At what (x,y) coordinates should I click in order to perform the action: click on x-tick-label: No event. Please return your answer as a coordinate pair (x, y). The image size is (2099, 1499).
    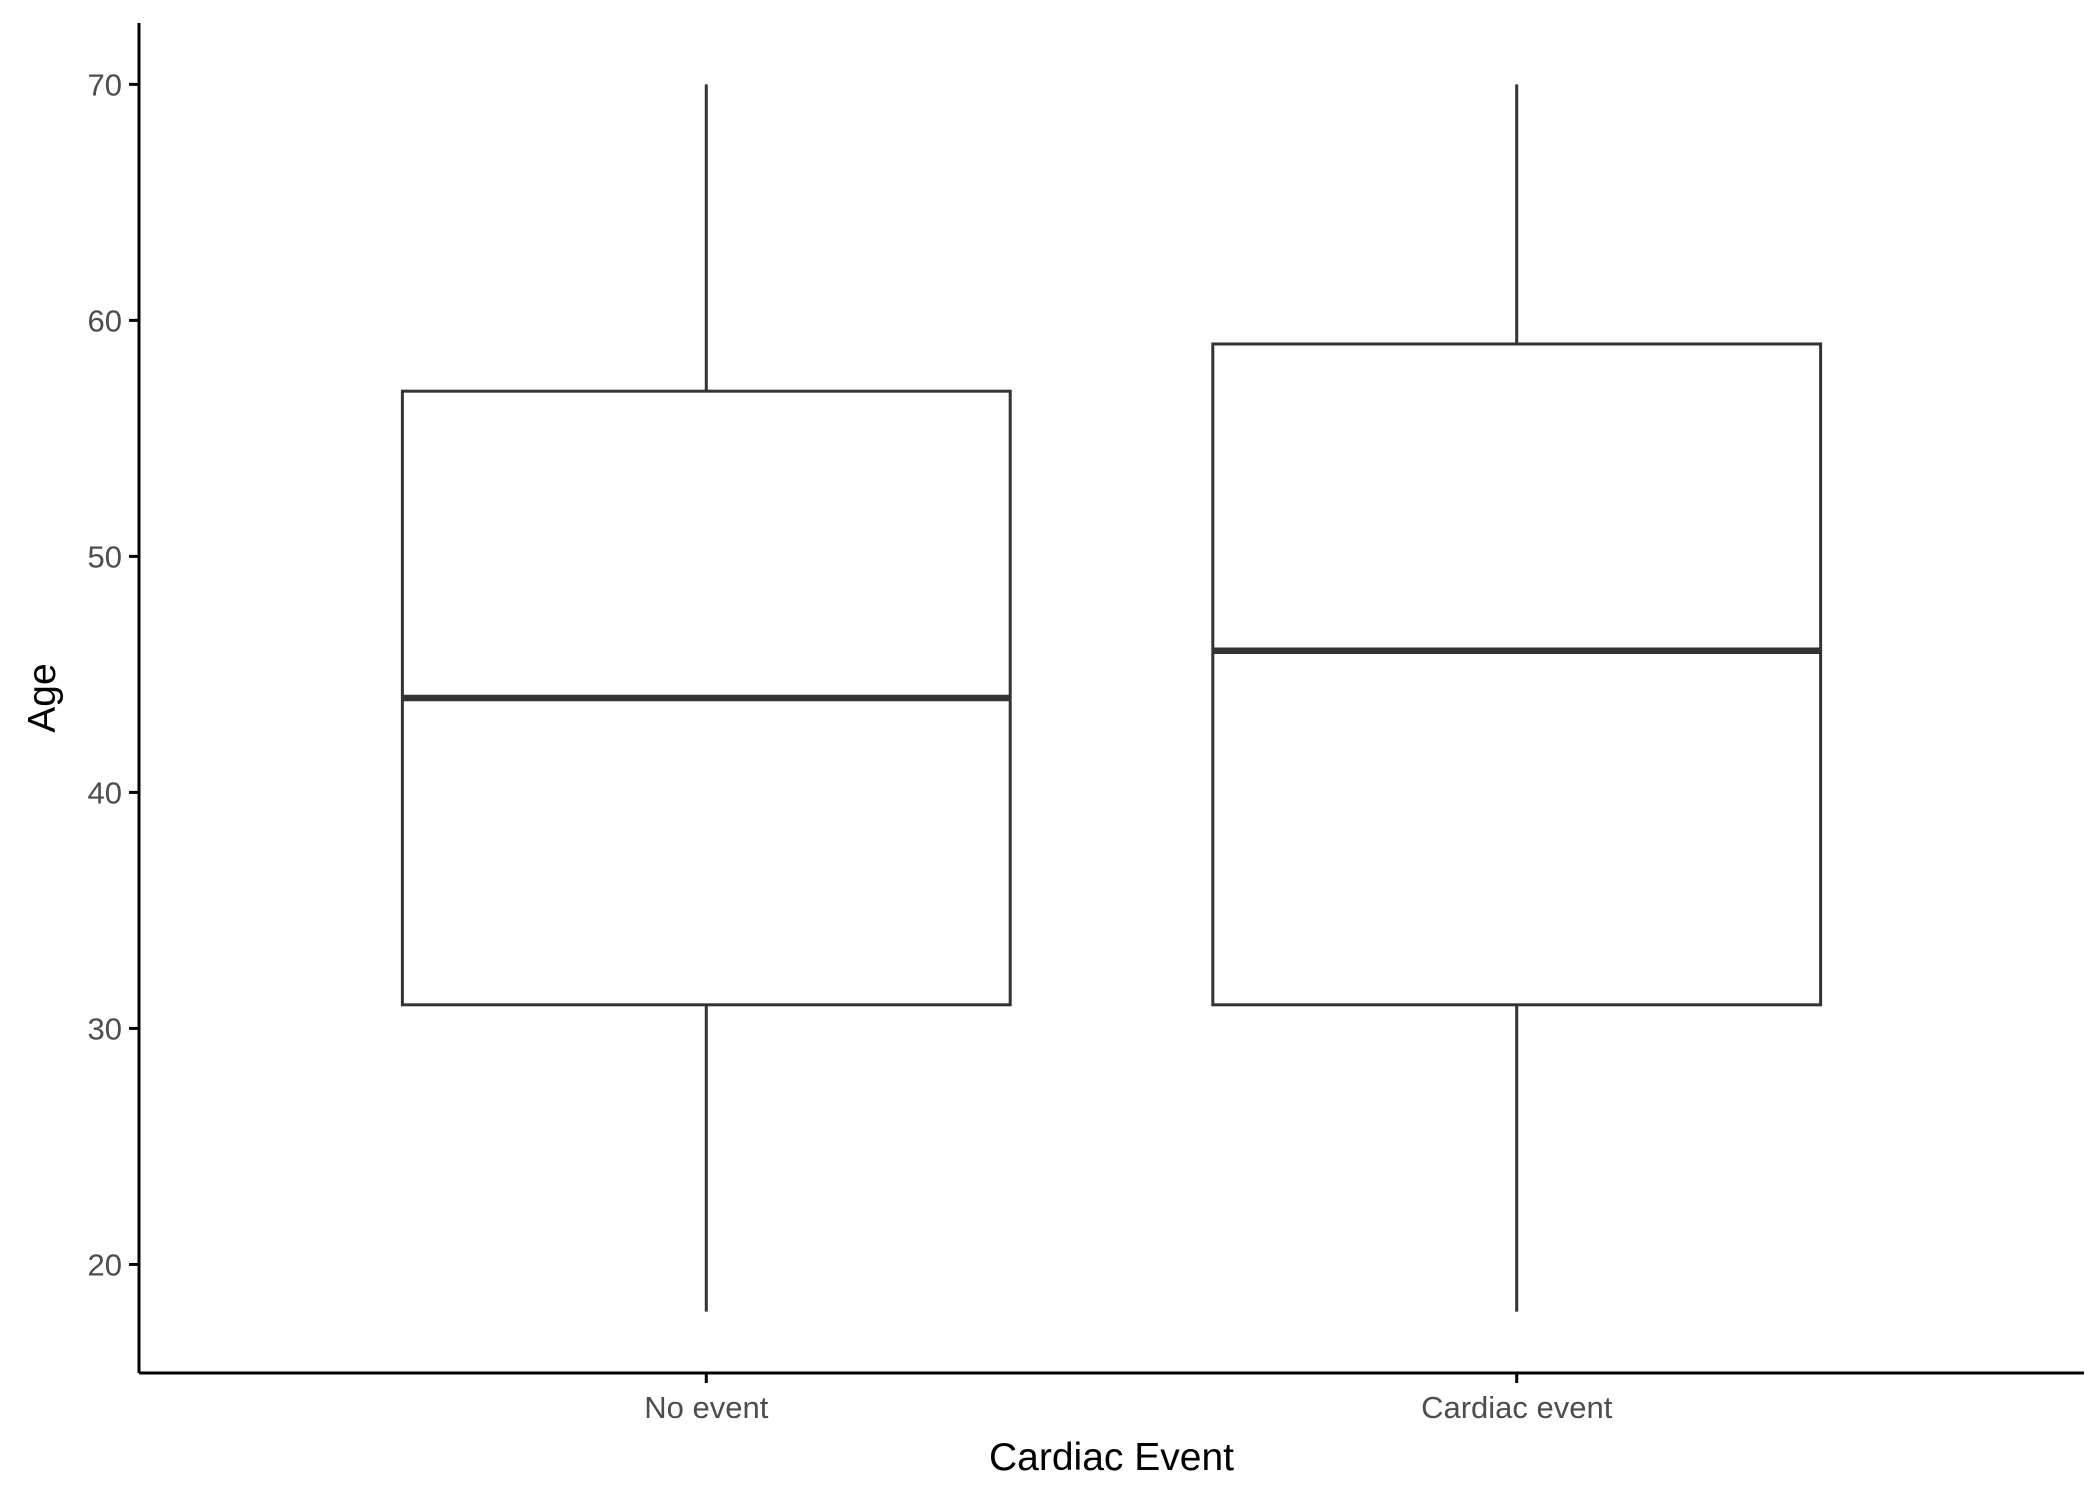
    Looking at the image, I should click on (706, 1407).